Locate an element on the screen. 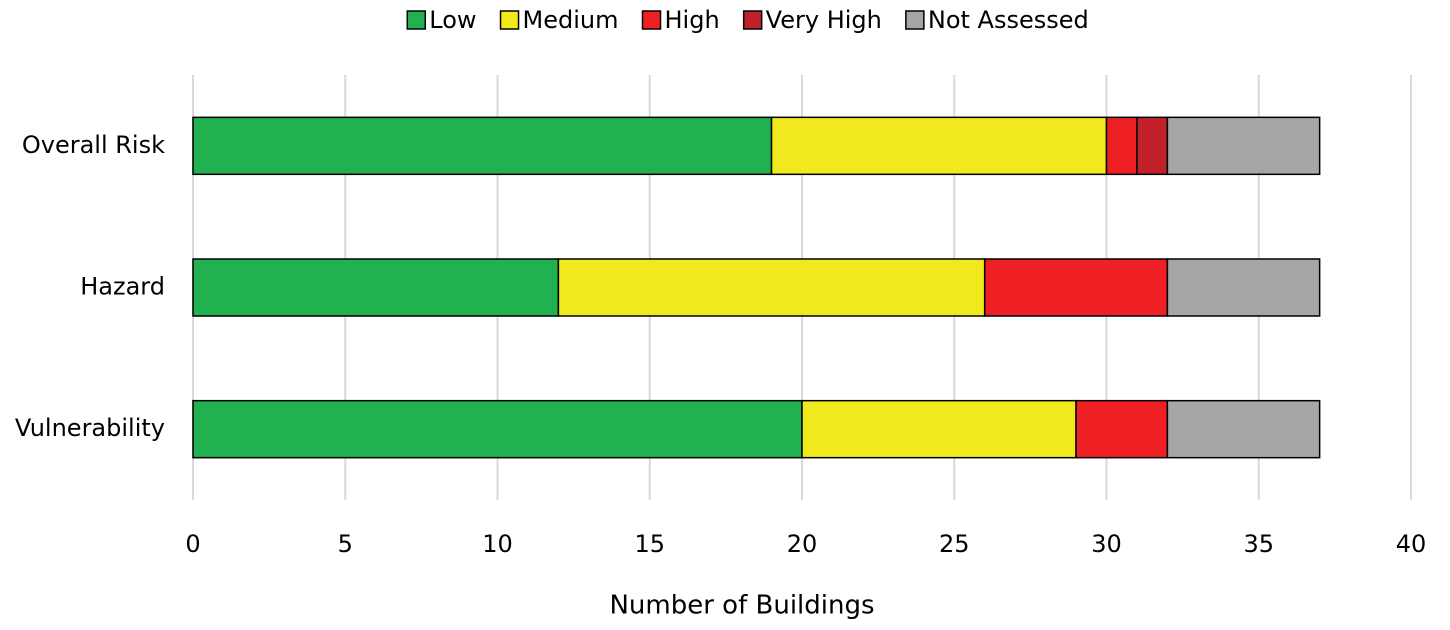  x-tick-label: 5 is located at coordinates (345, 544).